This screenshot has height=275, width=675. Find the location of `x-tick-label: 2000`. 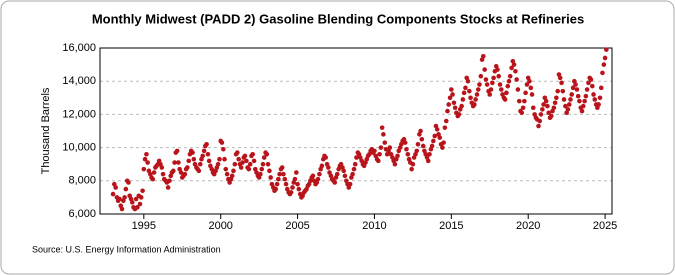

x-tick-label: 2000 is located at coordinates (220, 226).